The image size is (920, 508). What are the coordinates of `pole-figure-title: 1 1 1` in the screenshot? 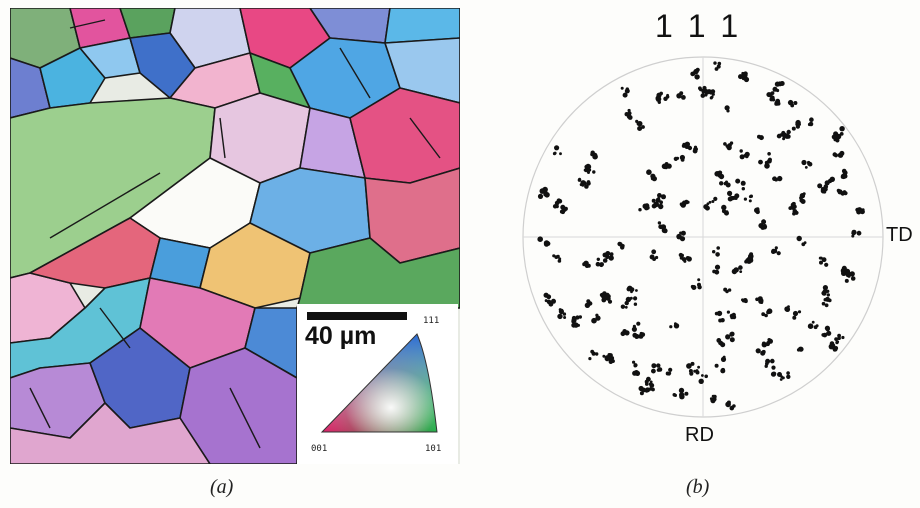 It's located at (698, 26).